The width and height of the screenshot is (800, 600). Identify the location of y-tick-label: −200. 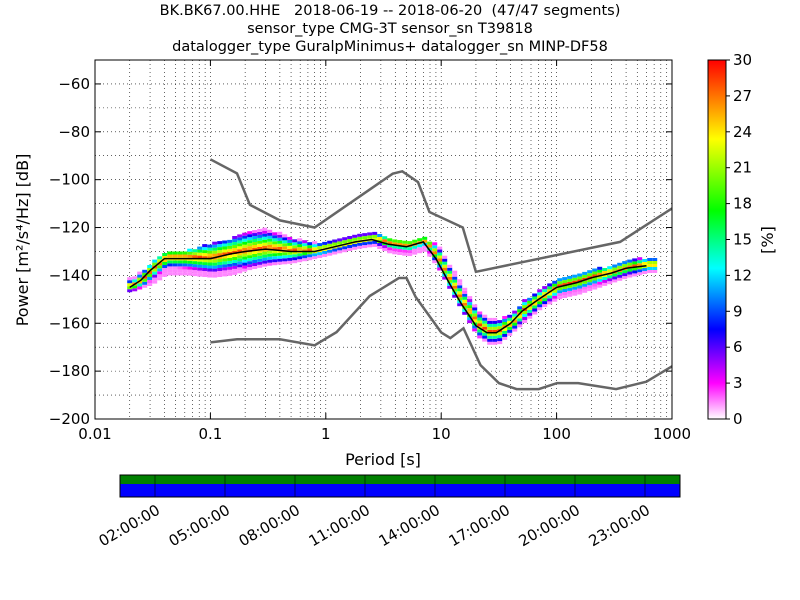
(69, 419).